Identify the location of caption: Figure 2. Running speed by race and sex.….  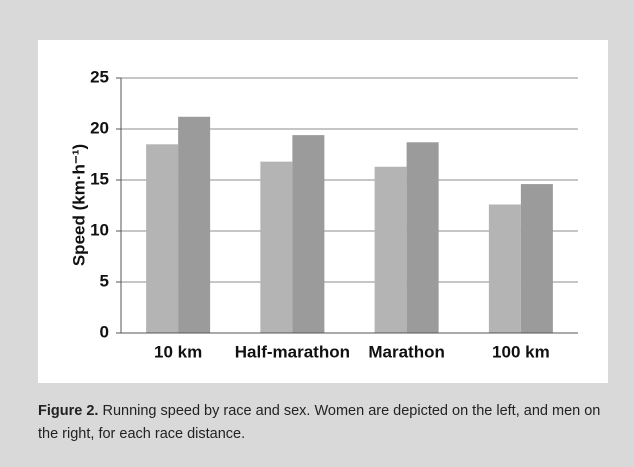
(323, 423).